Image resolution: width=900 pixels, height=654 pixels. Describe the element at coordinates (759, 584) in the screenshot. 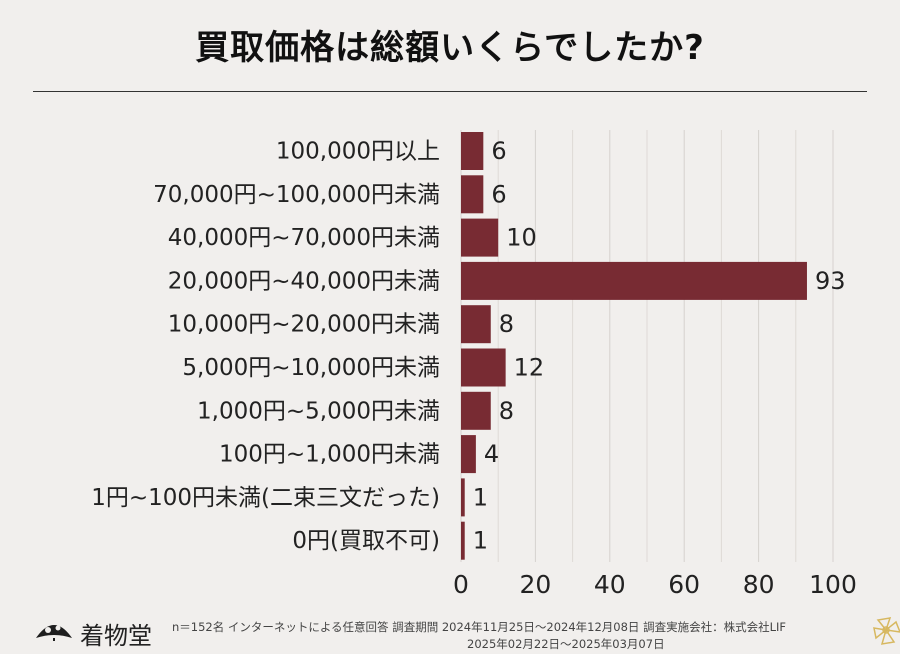

I see `x-tick-label: 80` at that location.